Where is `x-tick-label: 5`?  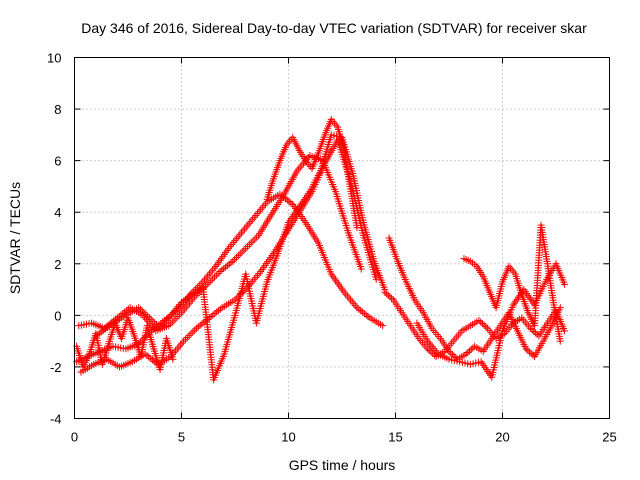
x-tick-label: 5 is located at coordinates (181, 437).